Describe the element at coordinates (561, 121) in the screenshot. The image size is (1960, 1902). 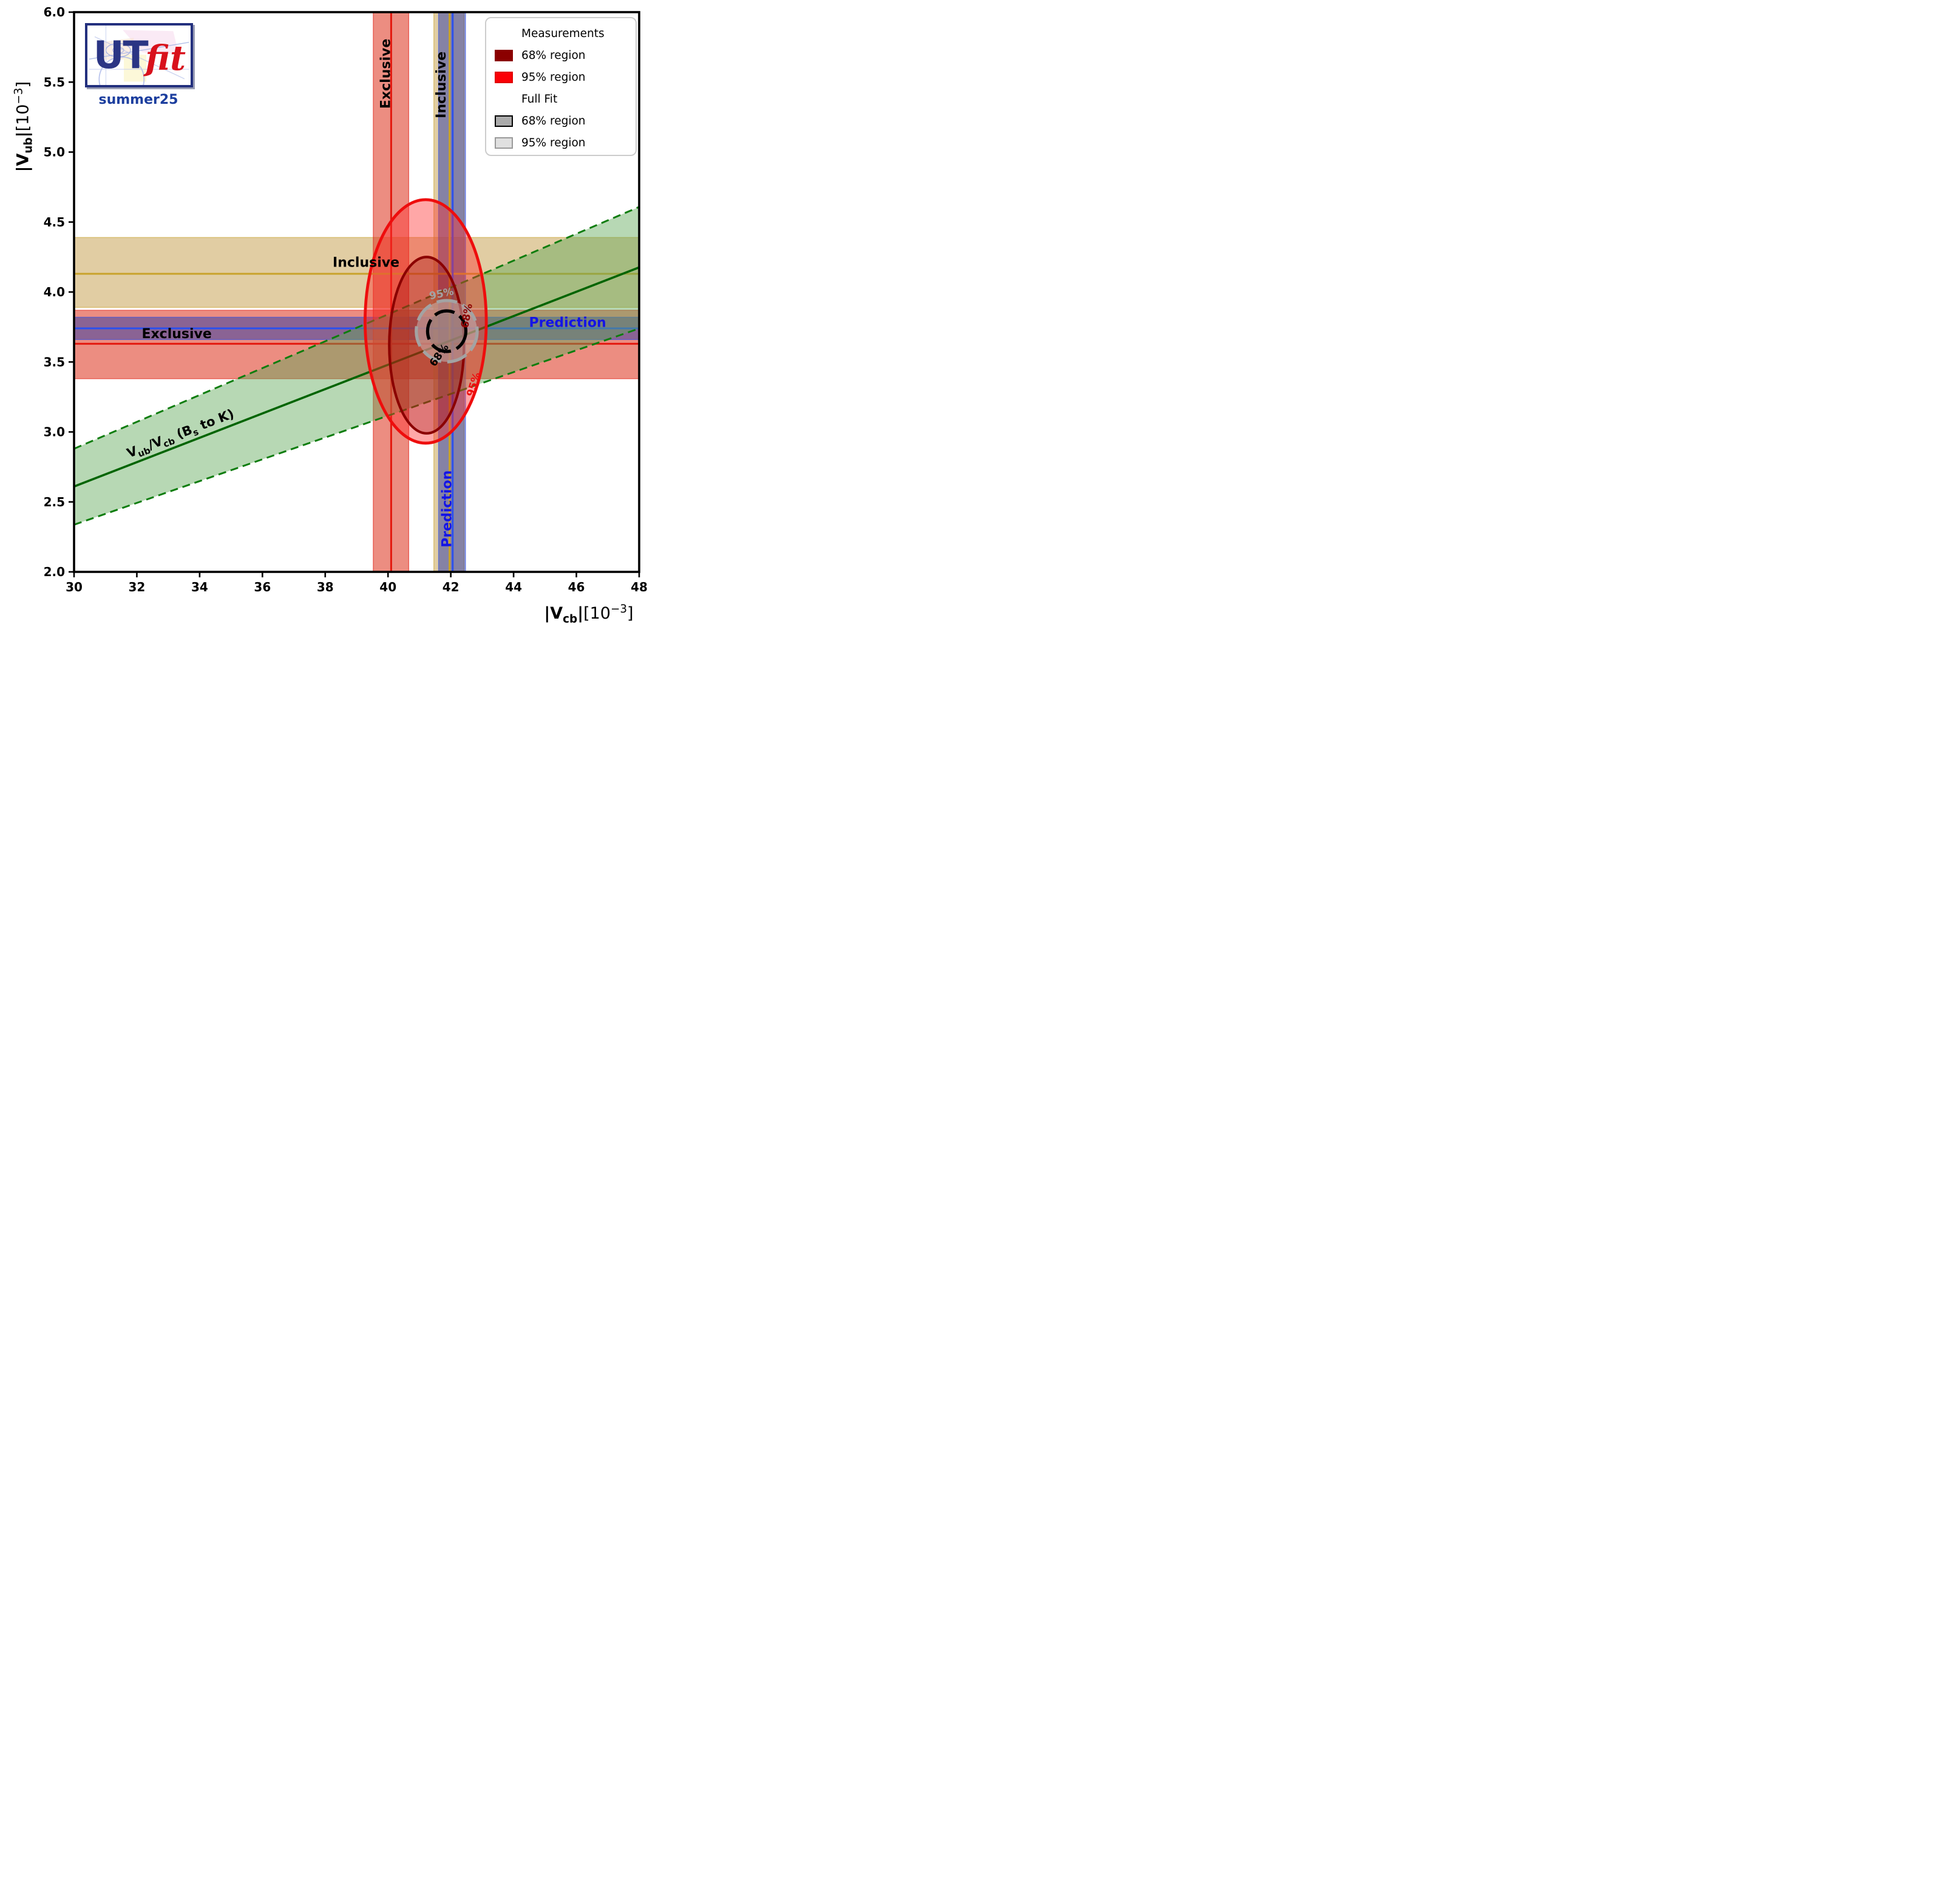
I see `legend-item-fit-68: 68% region` at that location.